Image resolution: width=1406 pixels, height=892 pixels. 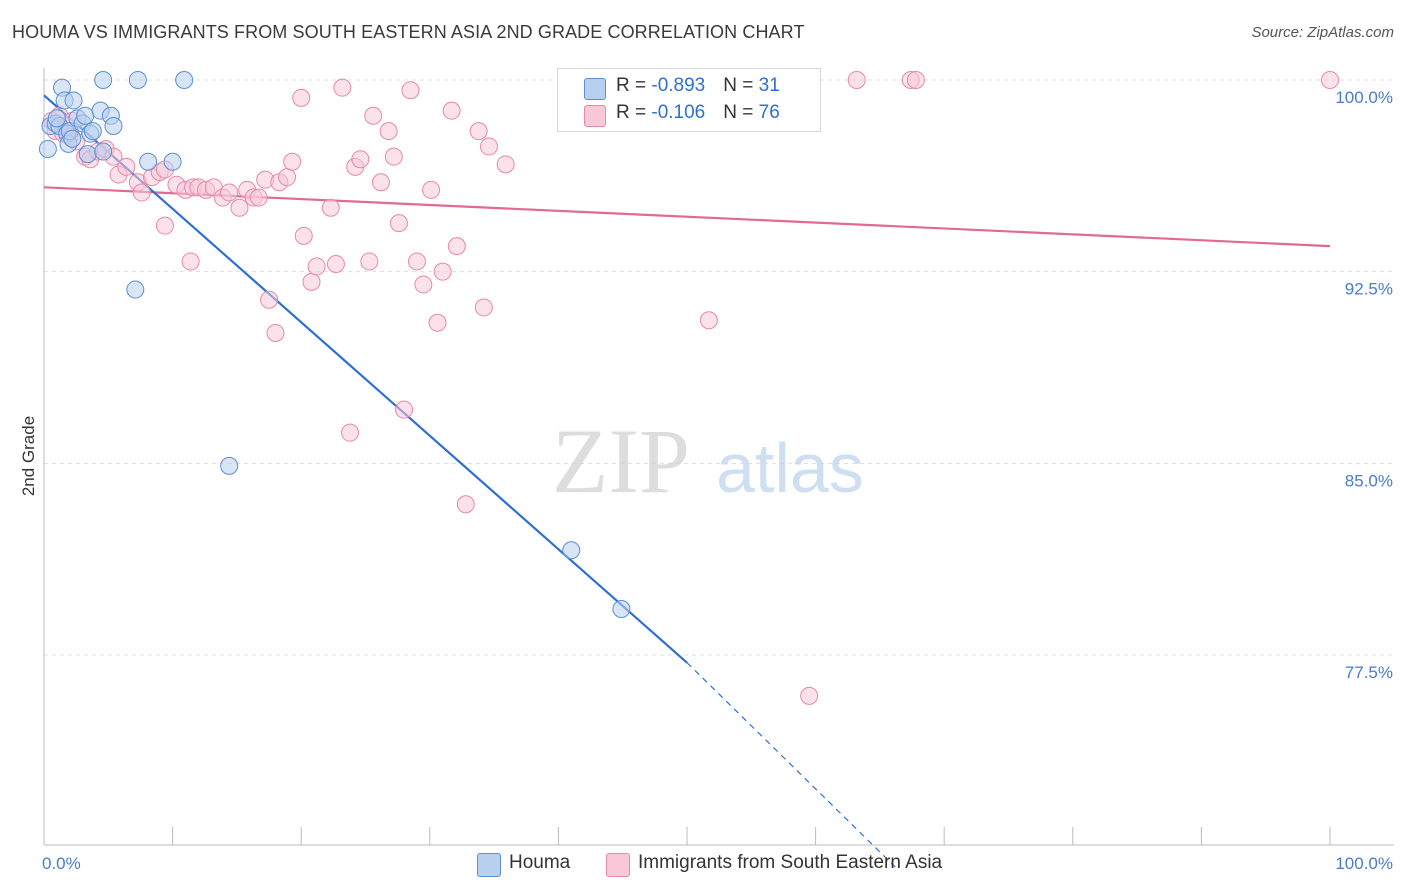 I want to click on y-tick-label: 85.0%, so click(x=1369, y=480).